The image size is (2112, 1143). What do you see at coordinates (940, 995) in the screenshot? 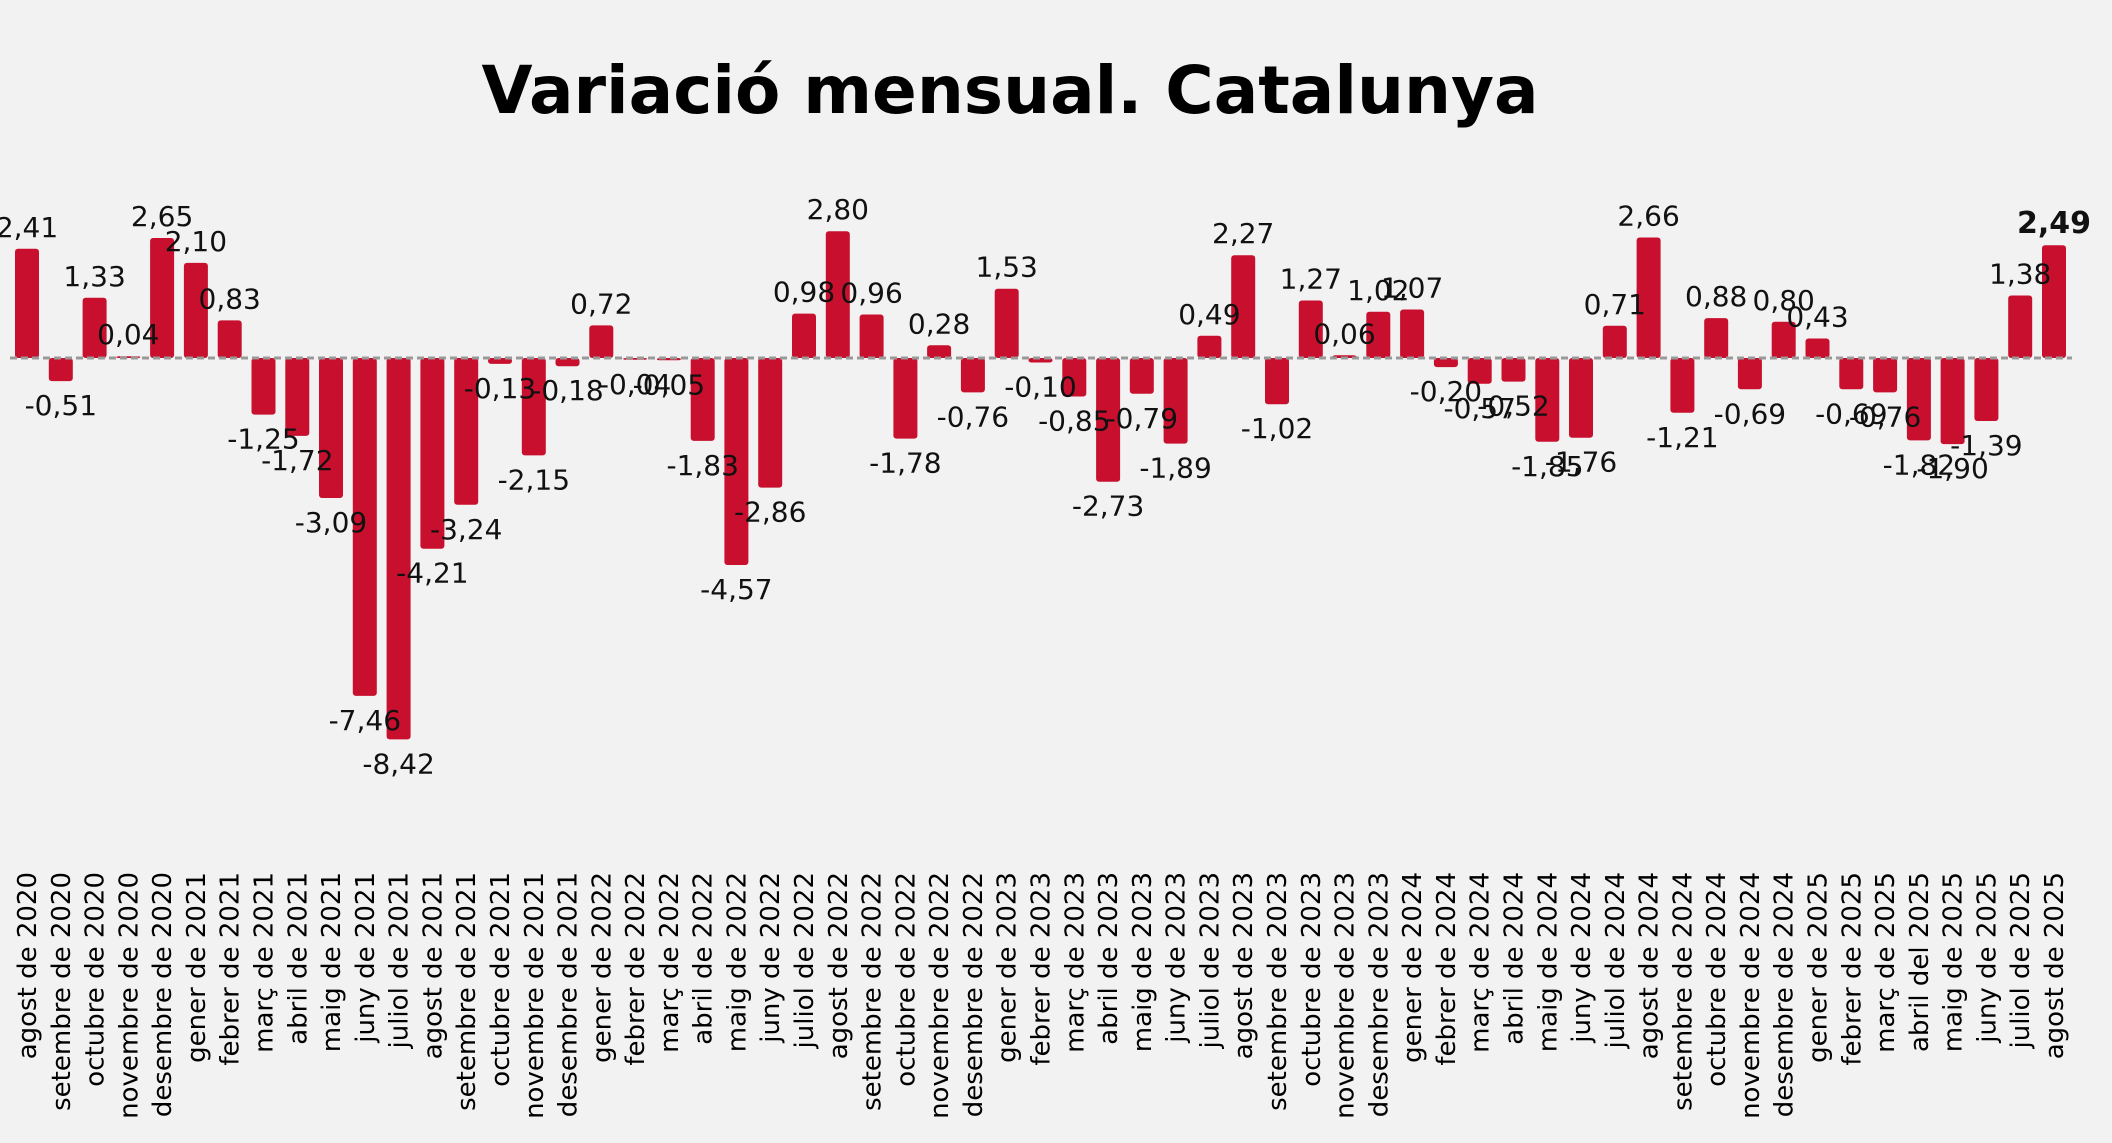
I see `x-tick-label: novembre de 2022` at bounding box center [940, 995].